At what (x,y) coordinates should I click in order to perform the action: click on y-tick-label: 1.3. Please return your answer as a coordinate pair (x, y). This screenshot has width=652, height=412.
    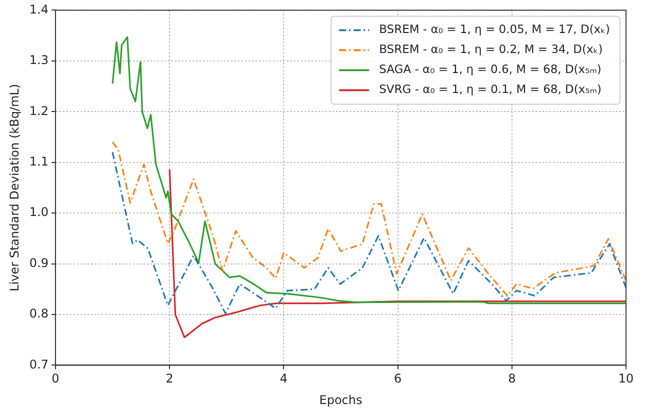
    Looking at the image, I should click on (38, 60).